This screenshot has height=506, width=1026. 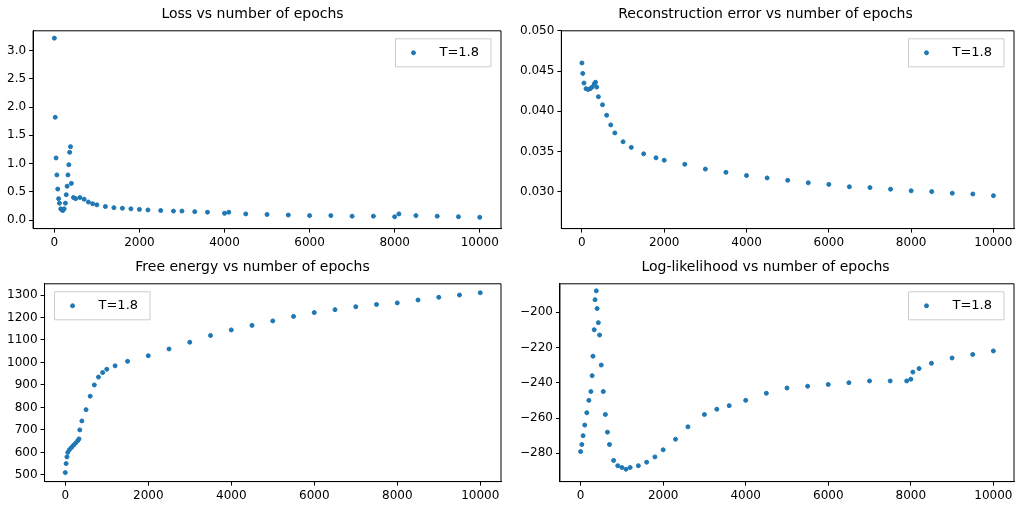 I want to click on y-tick-label: 0.030, so click(x=537, y=190).